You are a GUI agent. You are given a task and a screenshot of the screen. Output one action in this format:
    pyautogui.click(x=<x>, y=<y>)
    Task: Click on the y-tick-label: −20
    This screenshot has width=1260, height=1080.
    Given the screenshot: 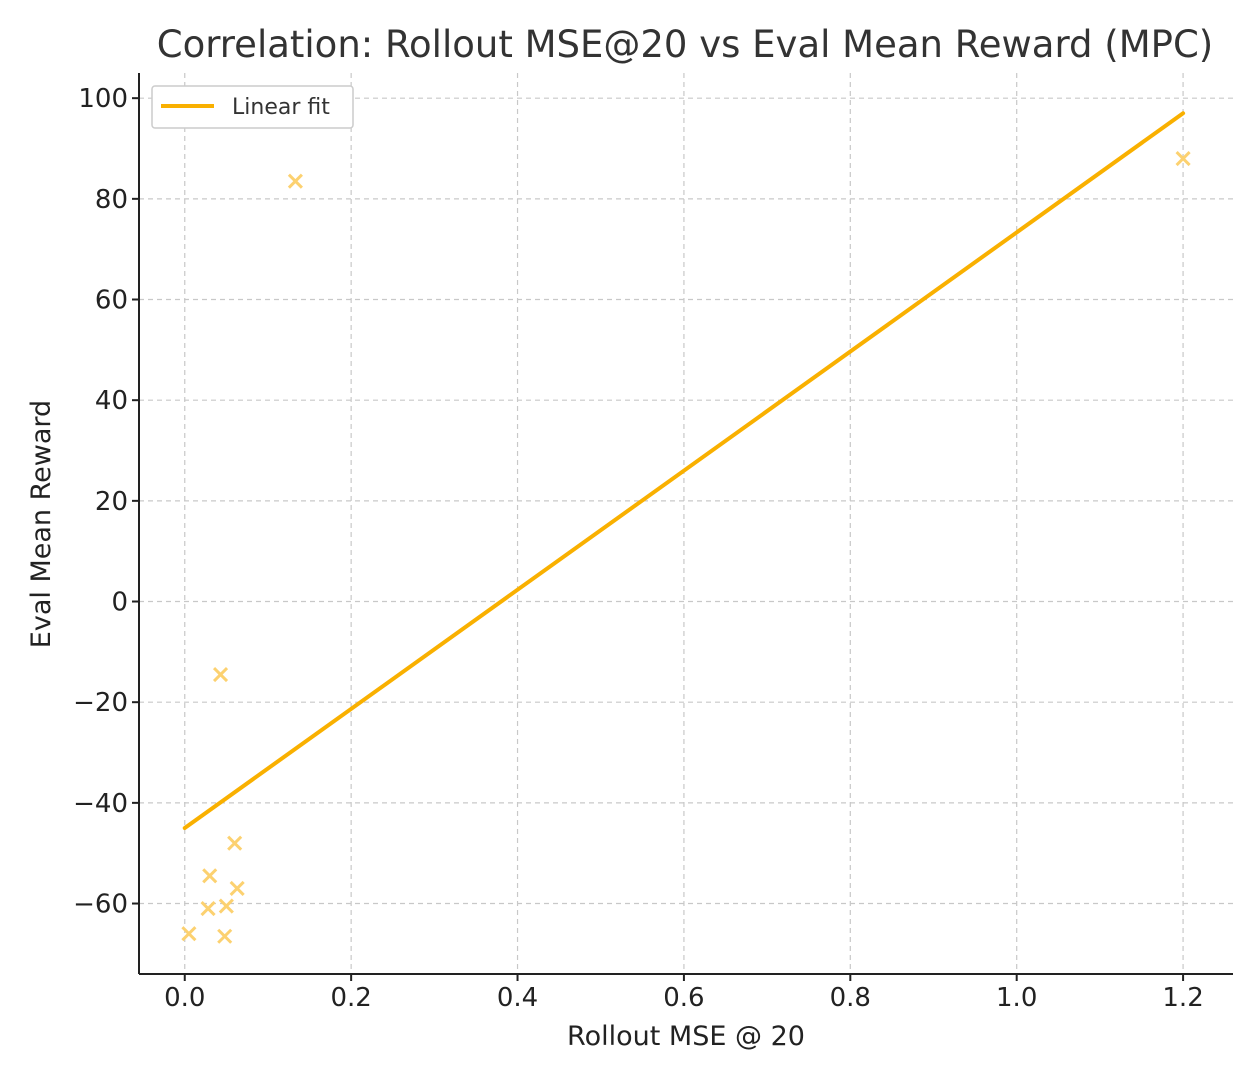 What is the action you would take?
    pyautogui.click(x=100, y=703)
    